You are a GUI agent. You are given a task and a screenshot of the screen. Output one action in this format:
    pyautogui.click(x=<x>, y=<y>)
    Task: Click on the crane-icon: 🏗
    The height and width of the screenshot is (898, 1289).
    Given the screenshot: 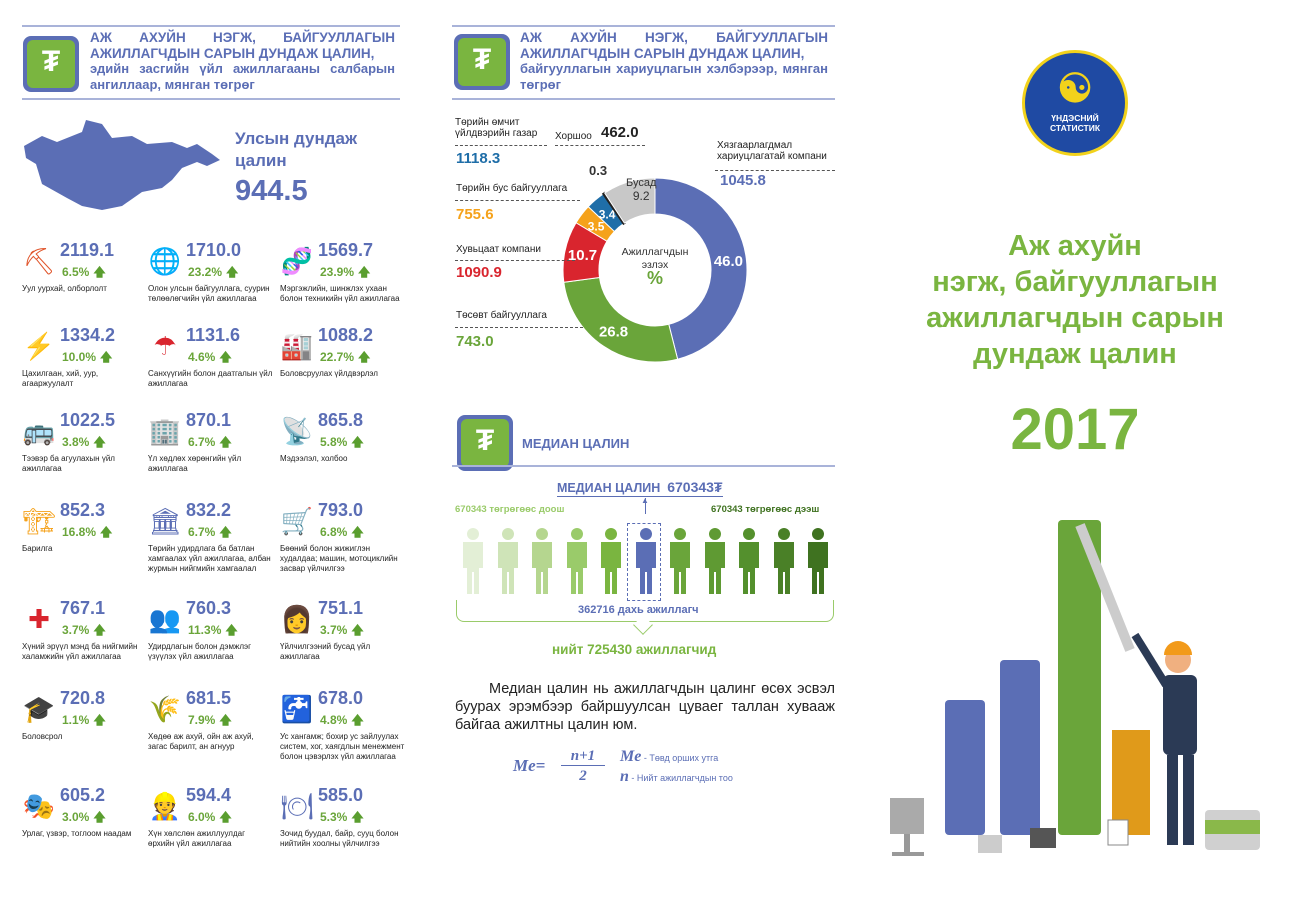 What is the action you would take?
    pyautogui.click(x=39, y=521)
    